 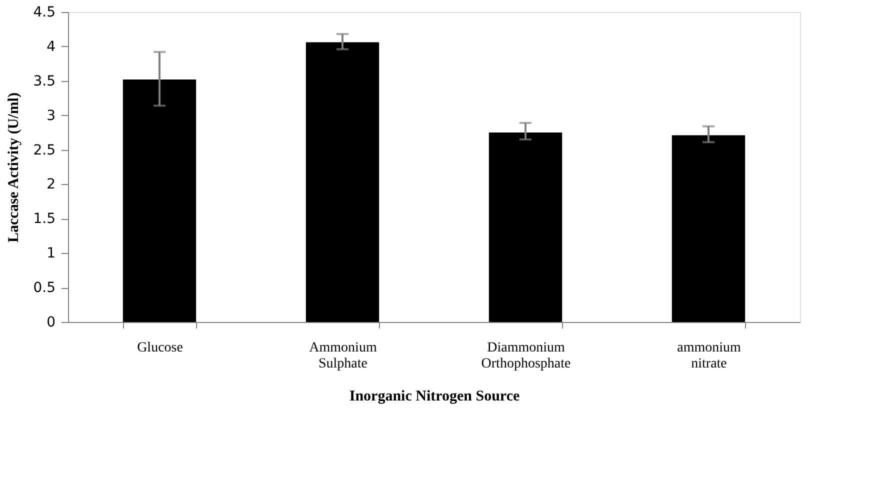 What do you see at coordinates (51, 46) in the screenshot?
I see `y-tick-label: 4` at bounding box center [51, 46].